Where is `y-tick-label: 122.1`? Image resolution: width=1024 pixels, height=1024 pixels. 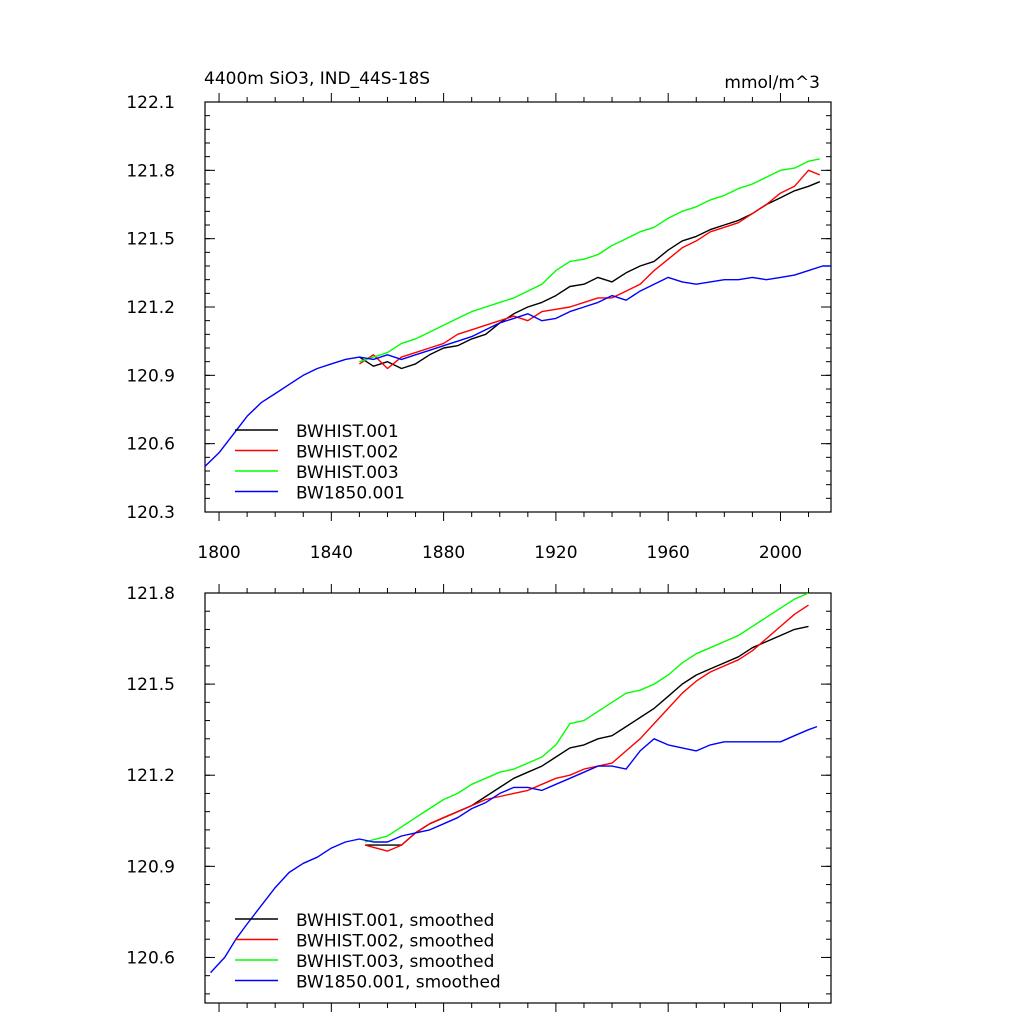 y-tick-label: 122.1 is located at coordinates (150, 103).